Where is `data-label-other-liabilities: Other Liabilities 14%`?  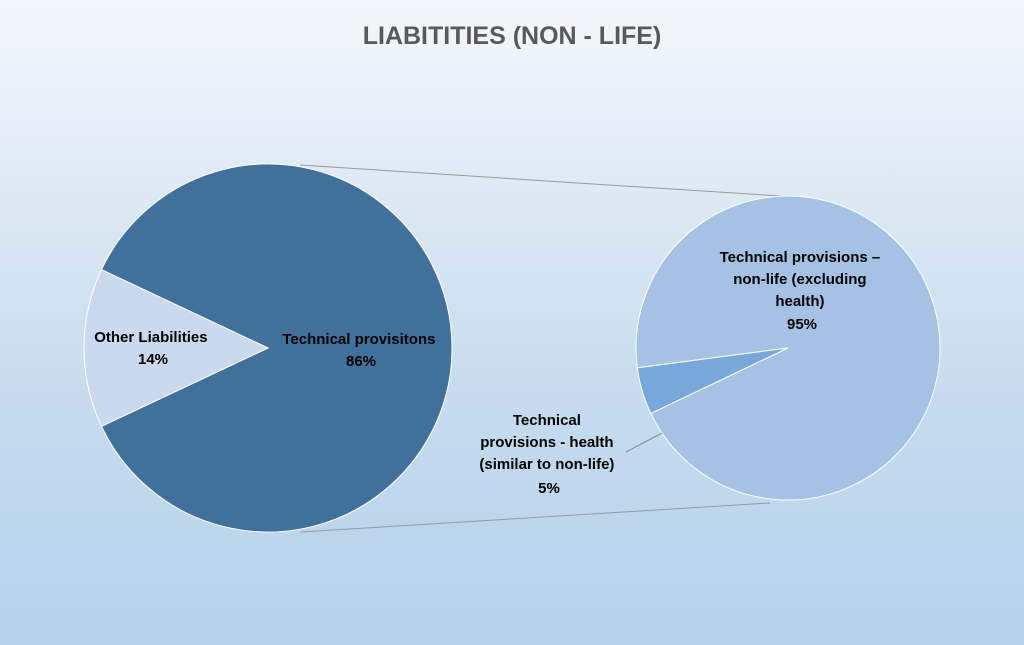
data-label-other-liabilities: Other Liabilities 14% is located at coordinates (153, 348).